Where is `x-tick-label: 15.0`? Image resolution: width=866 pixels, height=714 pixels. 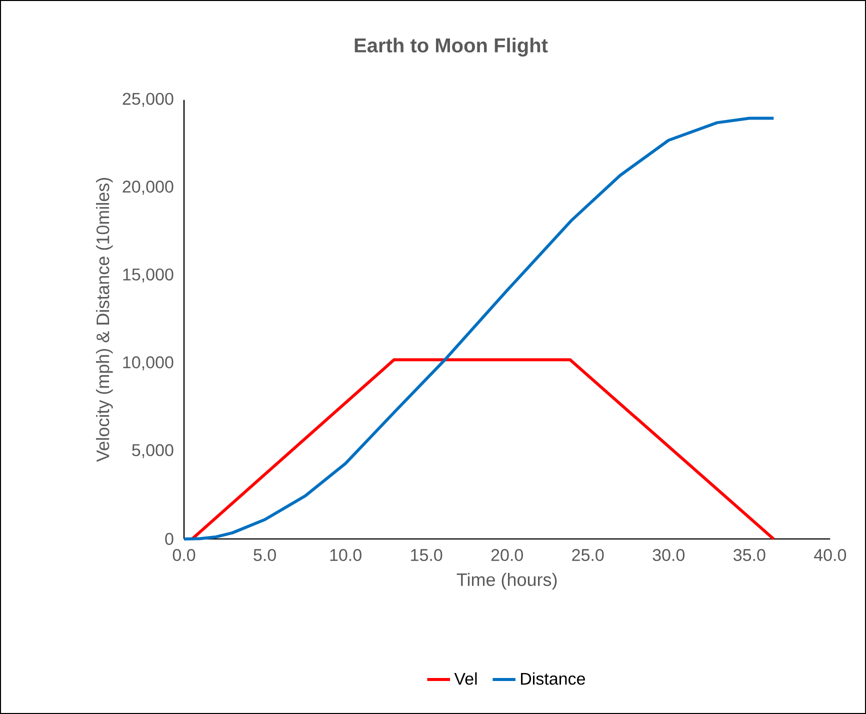 x-tick-label: 15.0 is located at coordinates (426, 555).